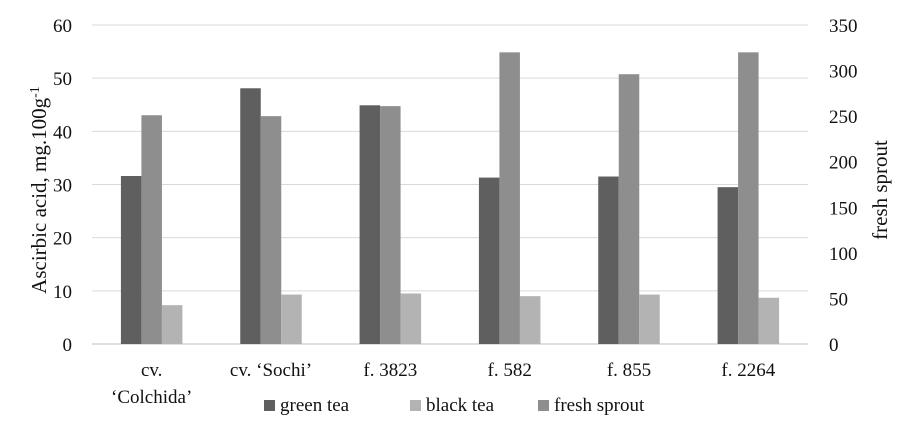  I want to click on category-label: cv. ‘Colchida’, so click(151, 384).